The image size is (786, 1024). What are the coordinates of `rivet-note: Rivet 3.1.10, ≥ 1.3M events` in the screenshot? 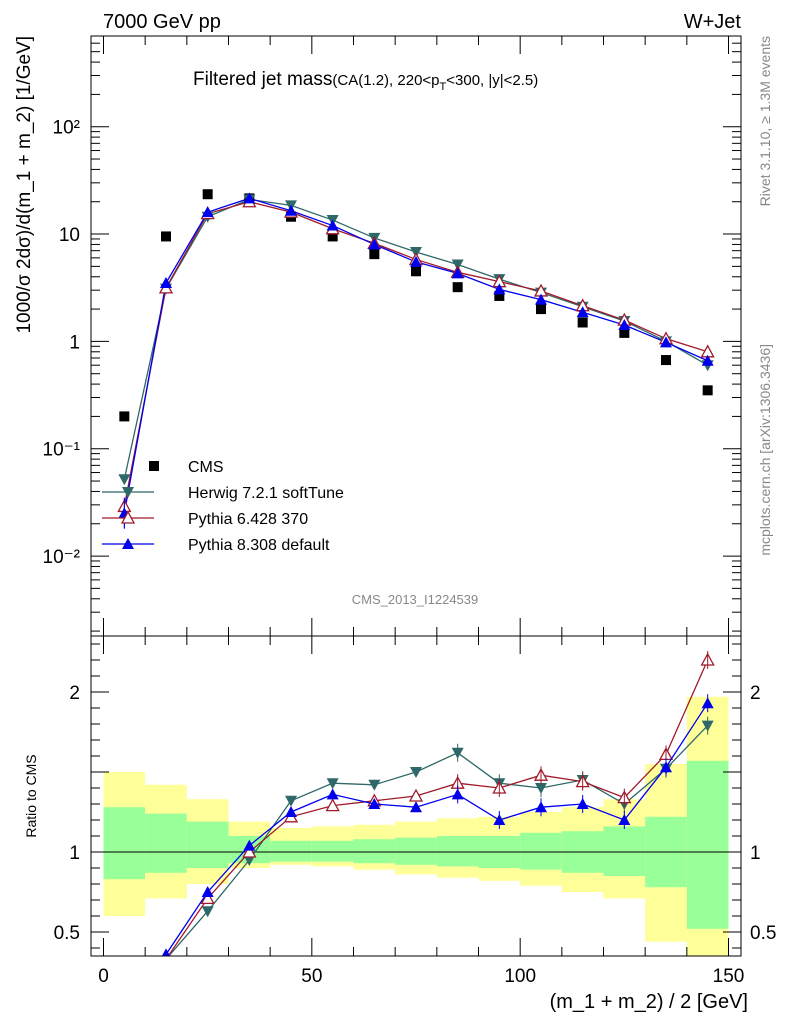 It's located at (765, 121).